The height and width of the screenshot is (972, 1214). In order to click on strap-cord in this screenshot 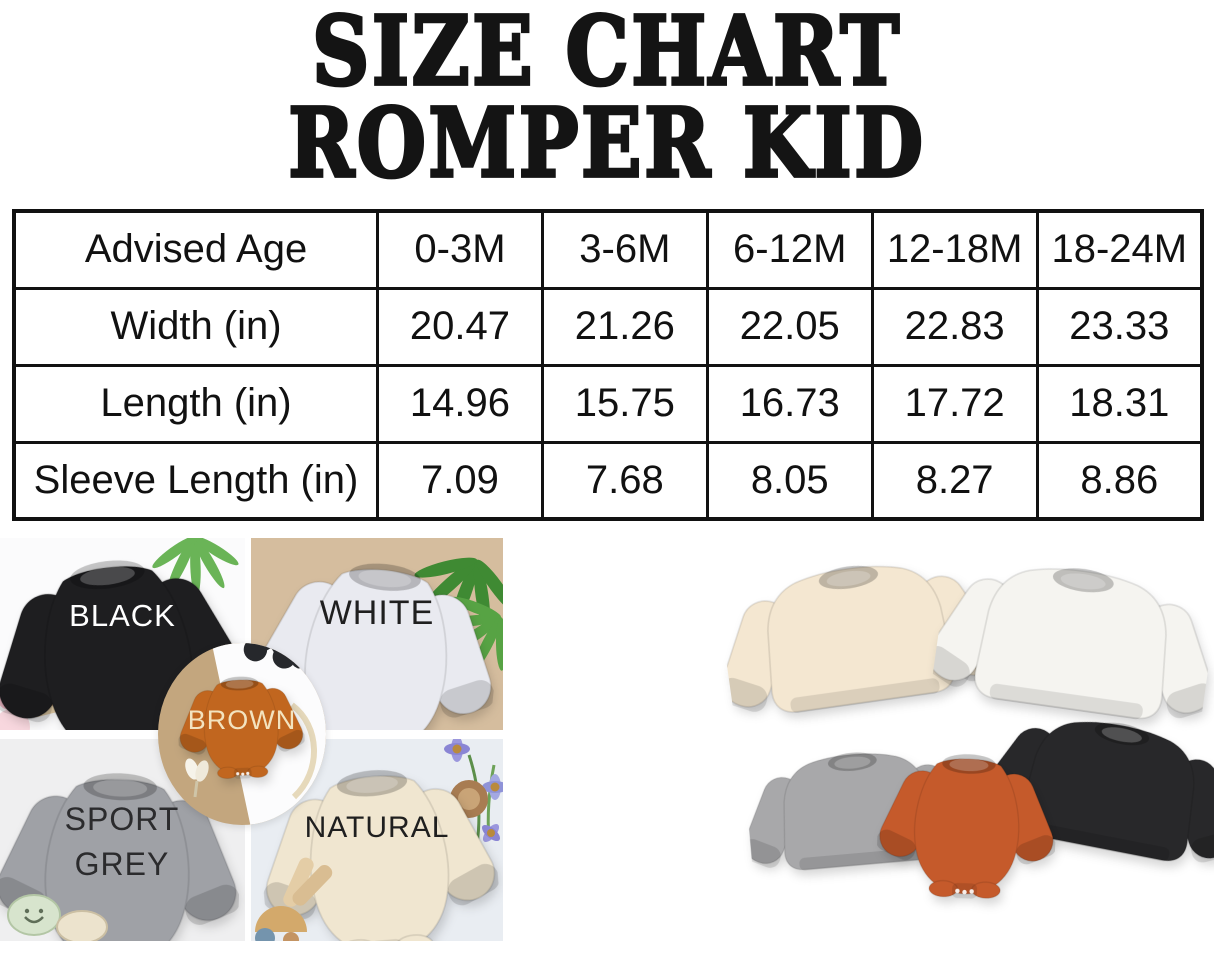, I will do `click(303, 751)`.